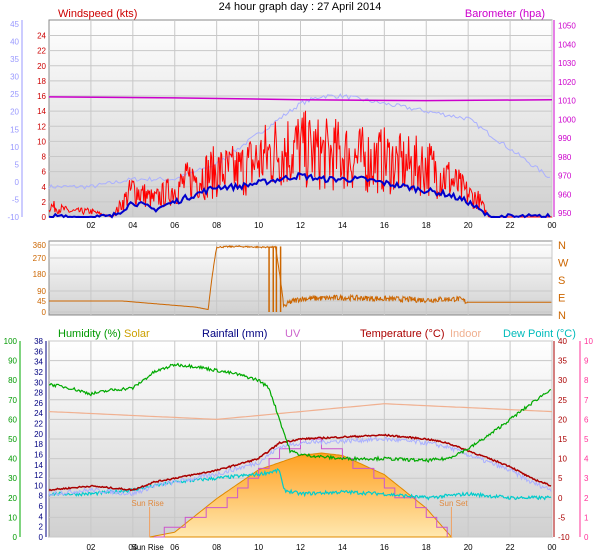 The width and height of the screenshot is (600, 555). I want to click on humidity-tick-label: 60, so click(12, 419).